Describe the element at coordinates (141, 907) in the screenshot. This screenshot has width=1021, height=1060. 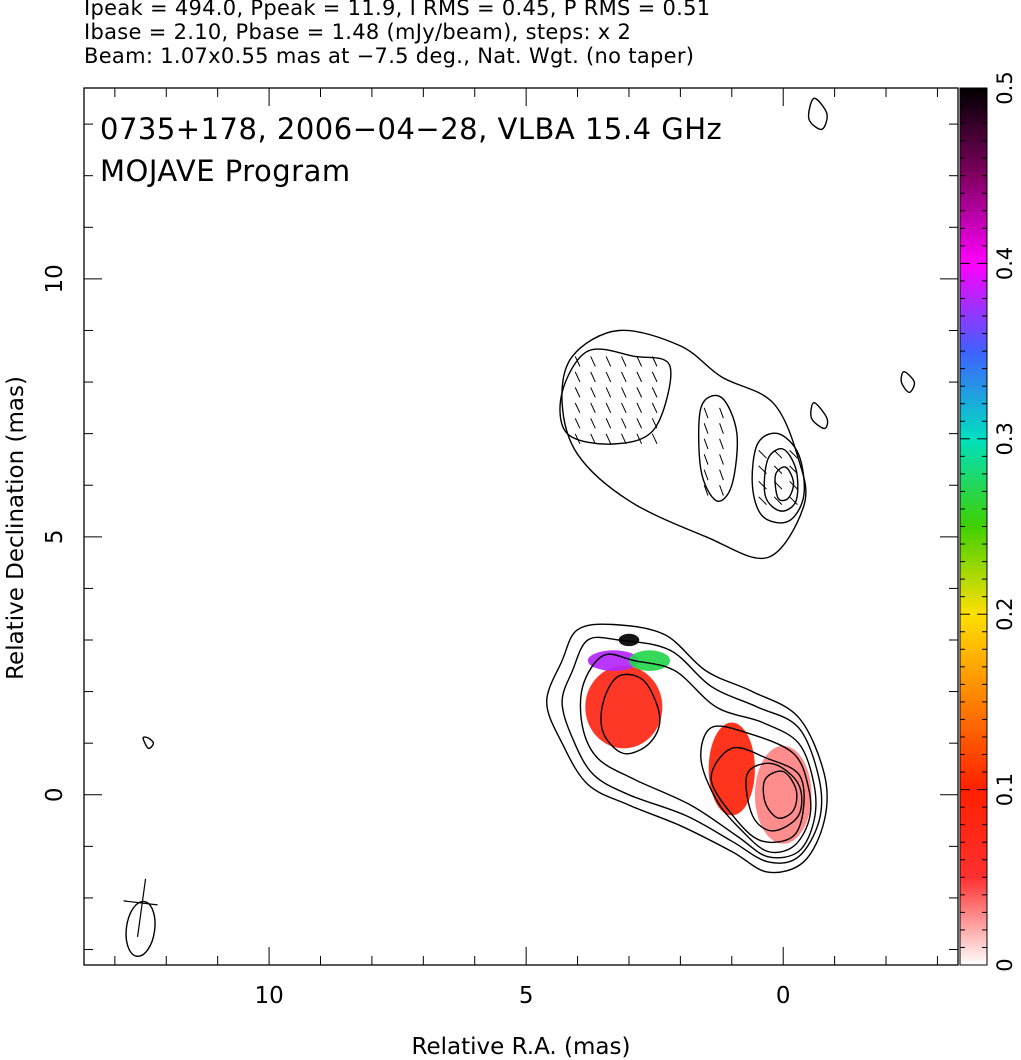
I see `beam-major-axis` at that location.